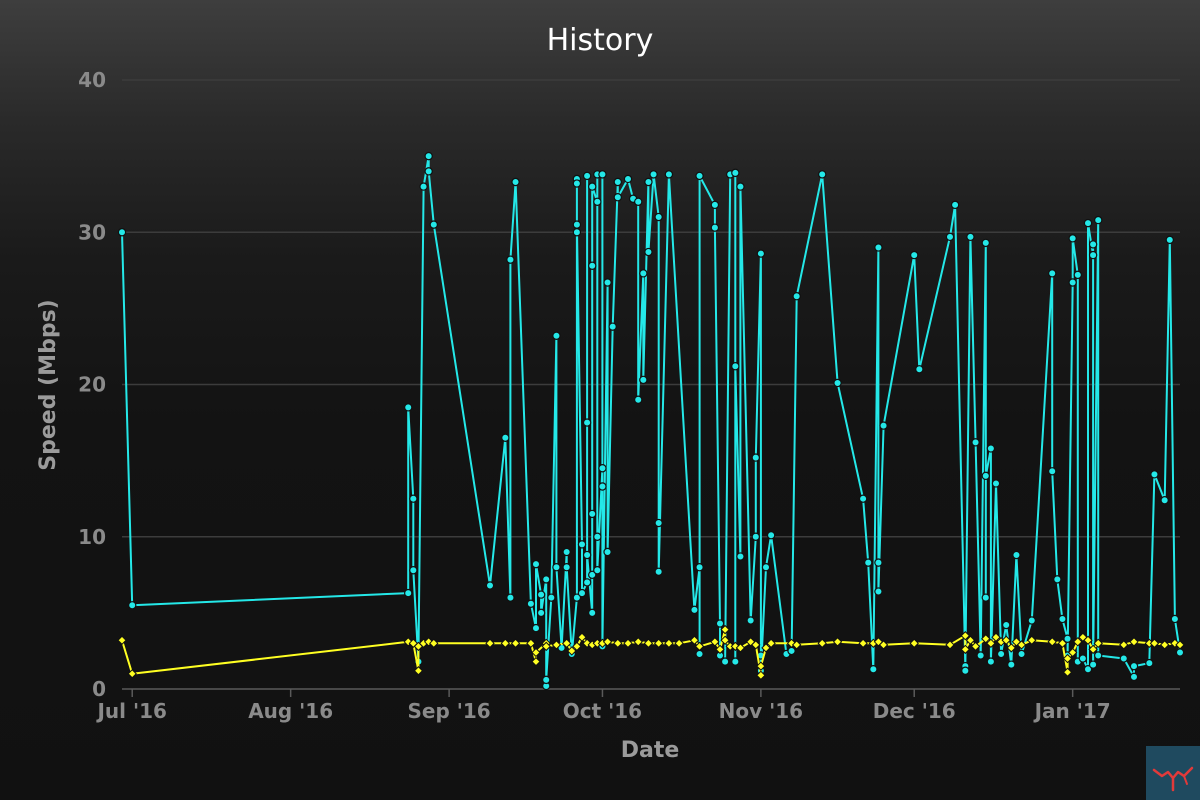 The image size is (1200, 800). Describe the element at coordinates (600, 40) in the screenshot. I see `chart-title: History` at that location.